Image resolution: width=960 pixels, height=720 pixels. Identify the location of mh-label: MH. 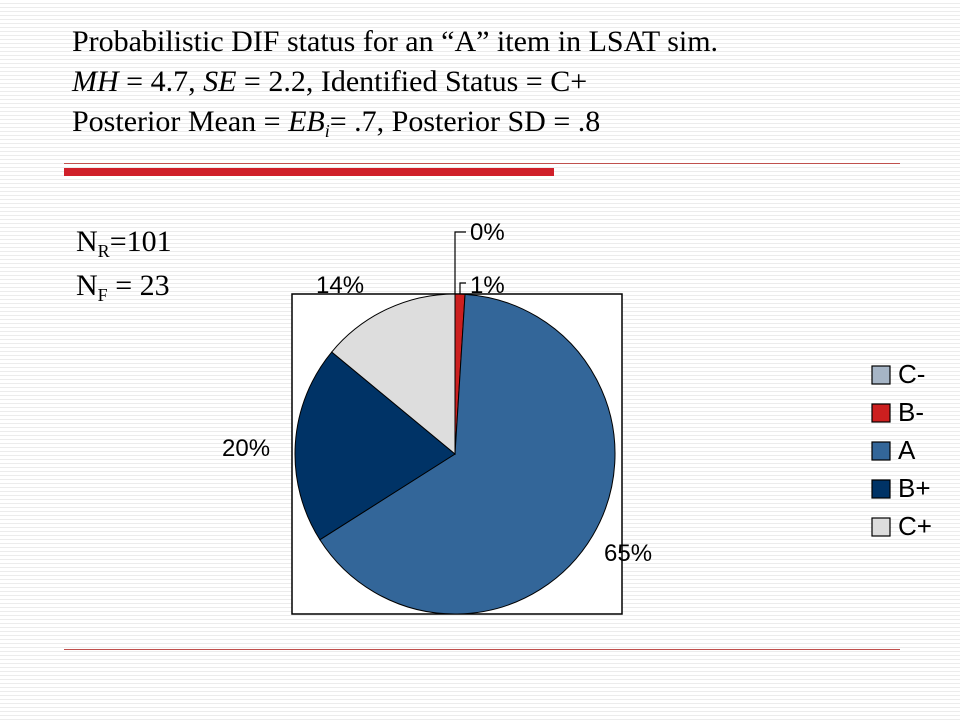
(95, 81).